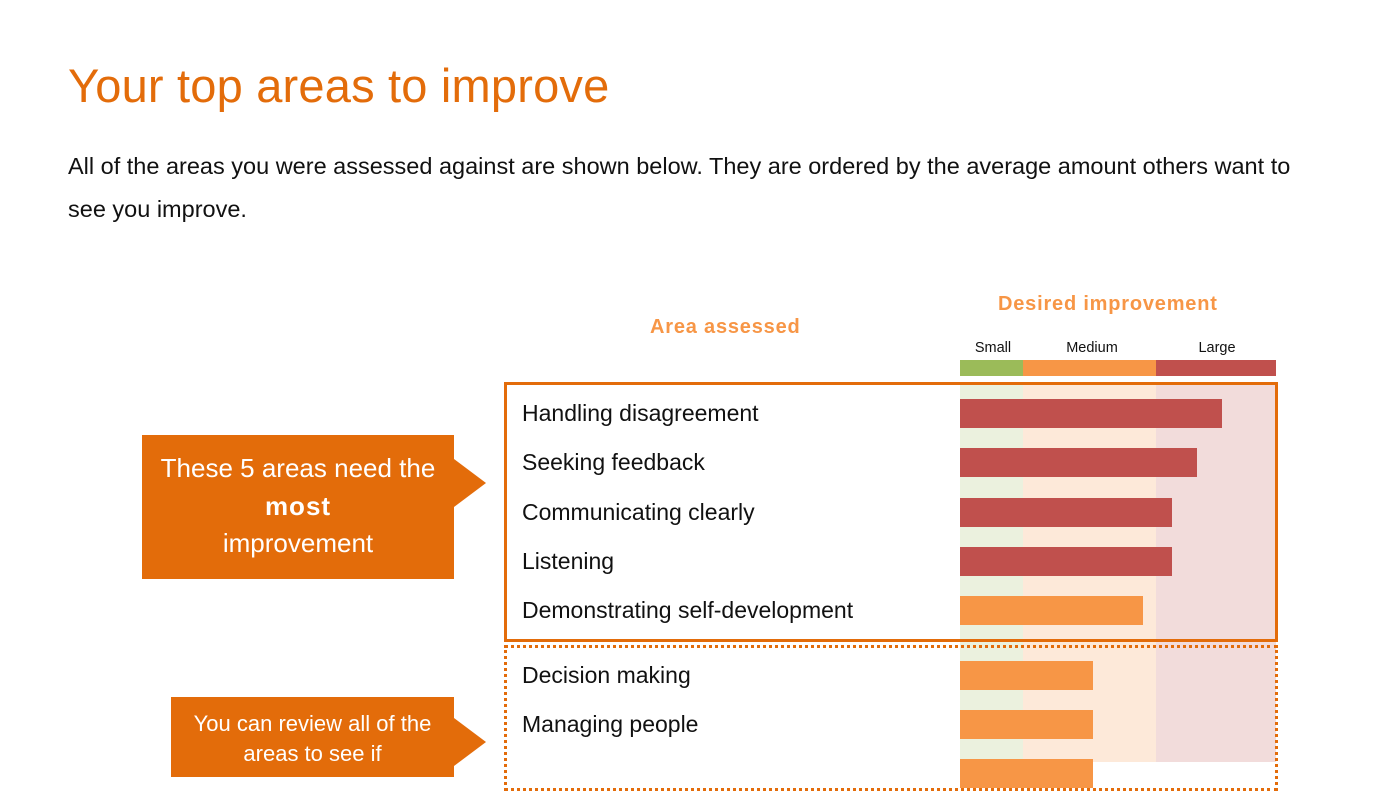  Describe the element at coordinates (1089, 368) in the screenshot. I see `scale-bar-medium` at that location.